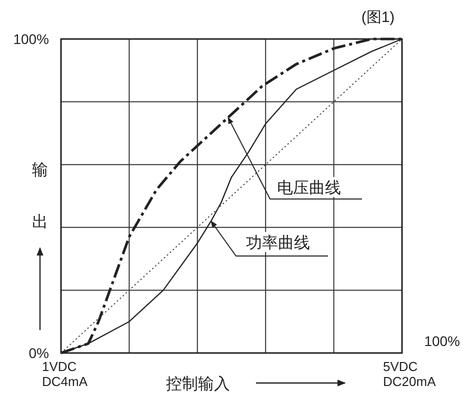 The image size is (467, 403). What do you see at coordinates (442, 341) in the screenshot?
I see `text: 100%` at bounding box center [442, 341].